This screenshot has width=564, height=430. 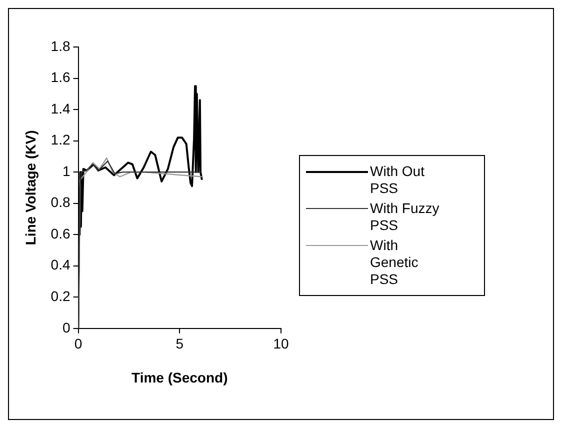 I want to click on legend-label: With Fuzzy PSS, so click(x=405, y=217).